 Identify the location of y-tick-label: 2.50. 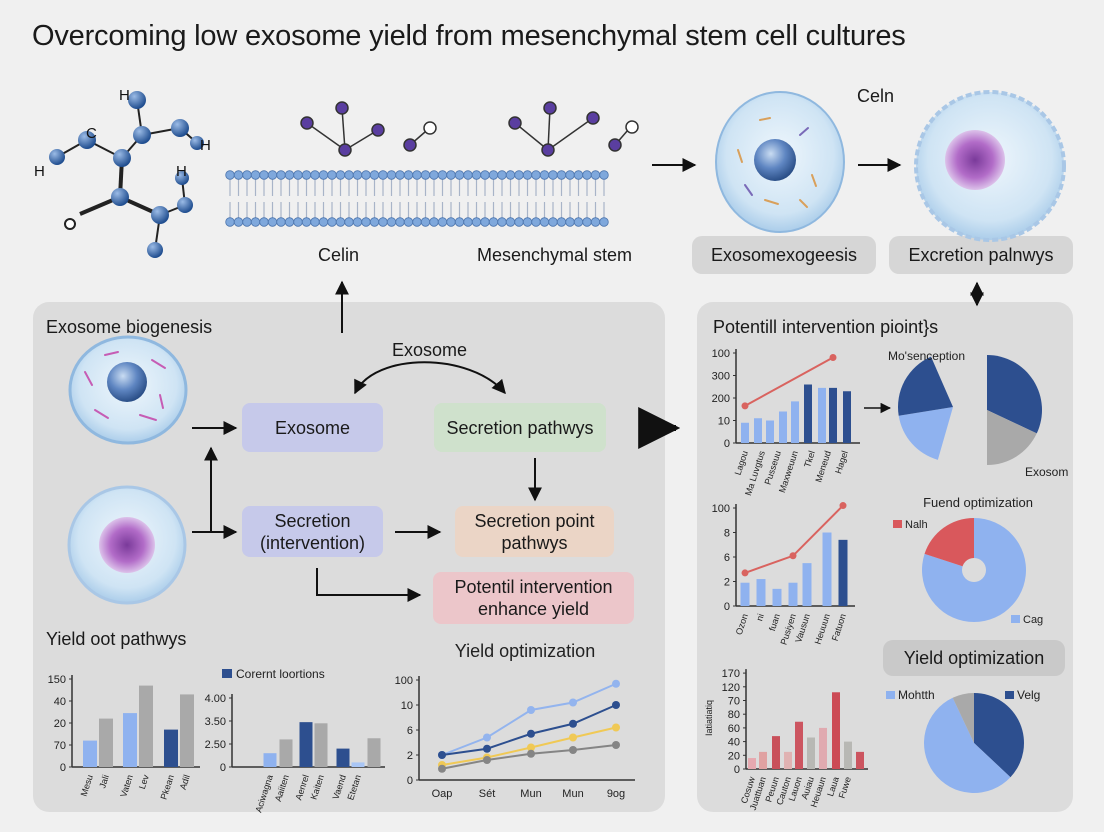
(215, 745).